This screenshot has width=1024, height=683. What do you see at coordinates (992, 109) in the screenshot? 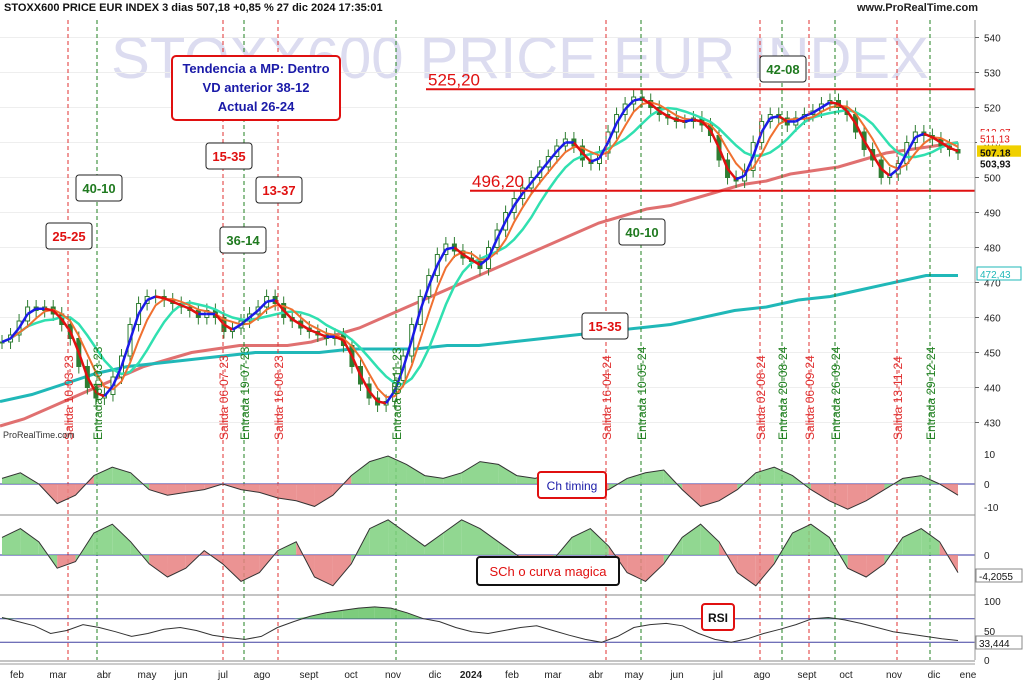
I see `y-tick-label: 520` at bounding box center [992, 109].